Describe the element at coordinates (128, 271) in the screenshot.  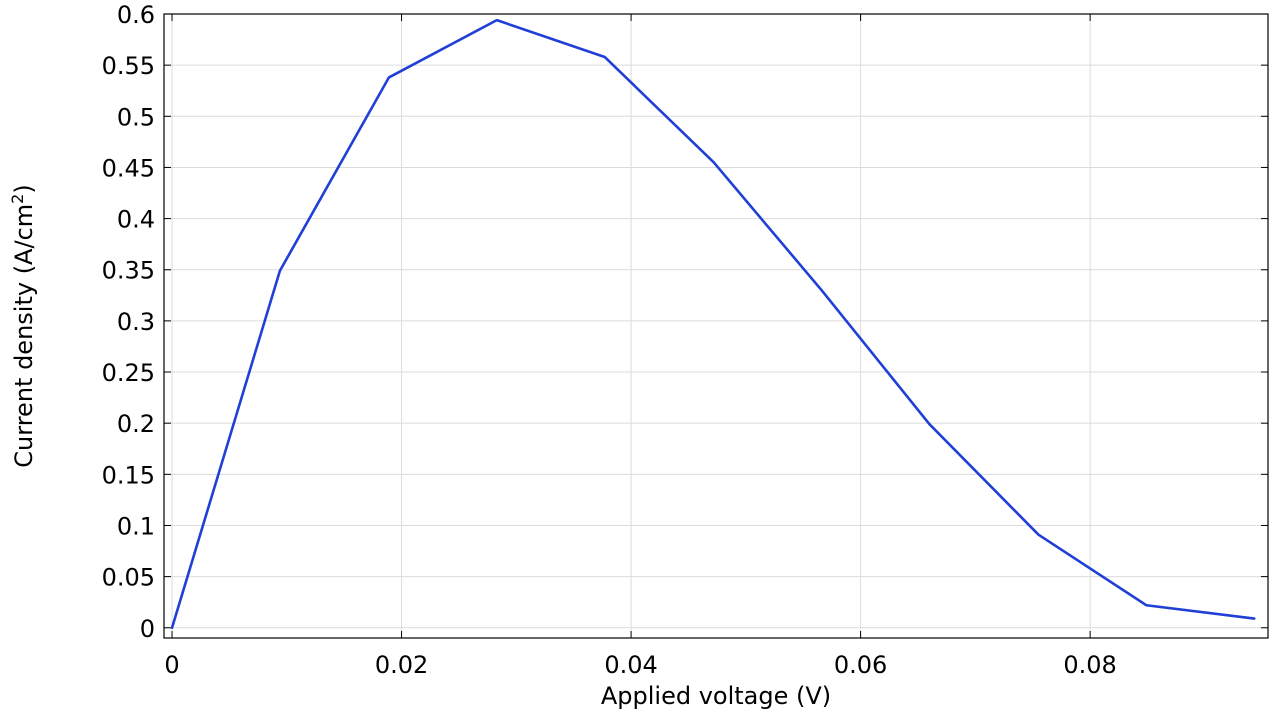
I see `y-tick-label: 0.35` at that location.